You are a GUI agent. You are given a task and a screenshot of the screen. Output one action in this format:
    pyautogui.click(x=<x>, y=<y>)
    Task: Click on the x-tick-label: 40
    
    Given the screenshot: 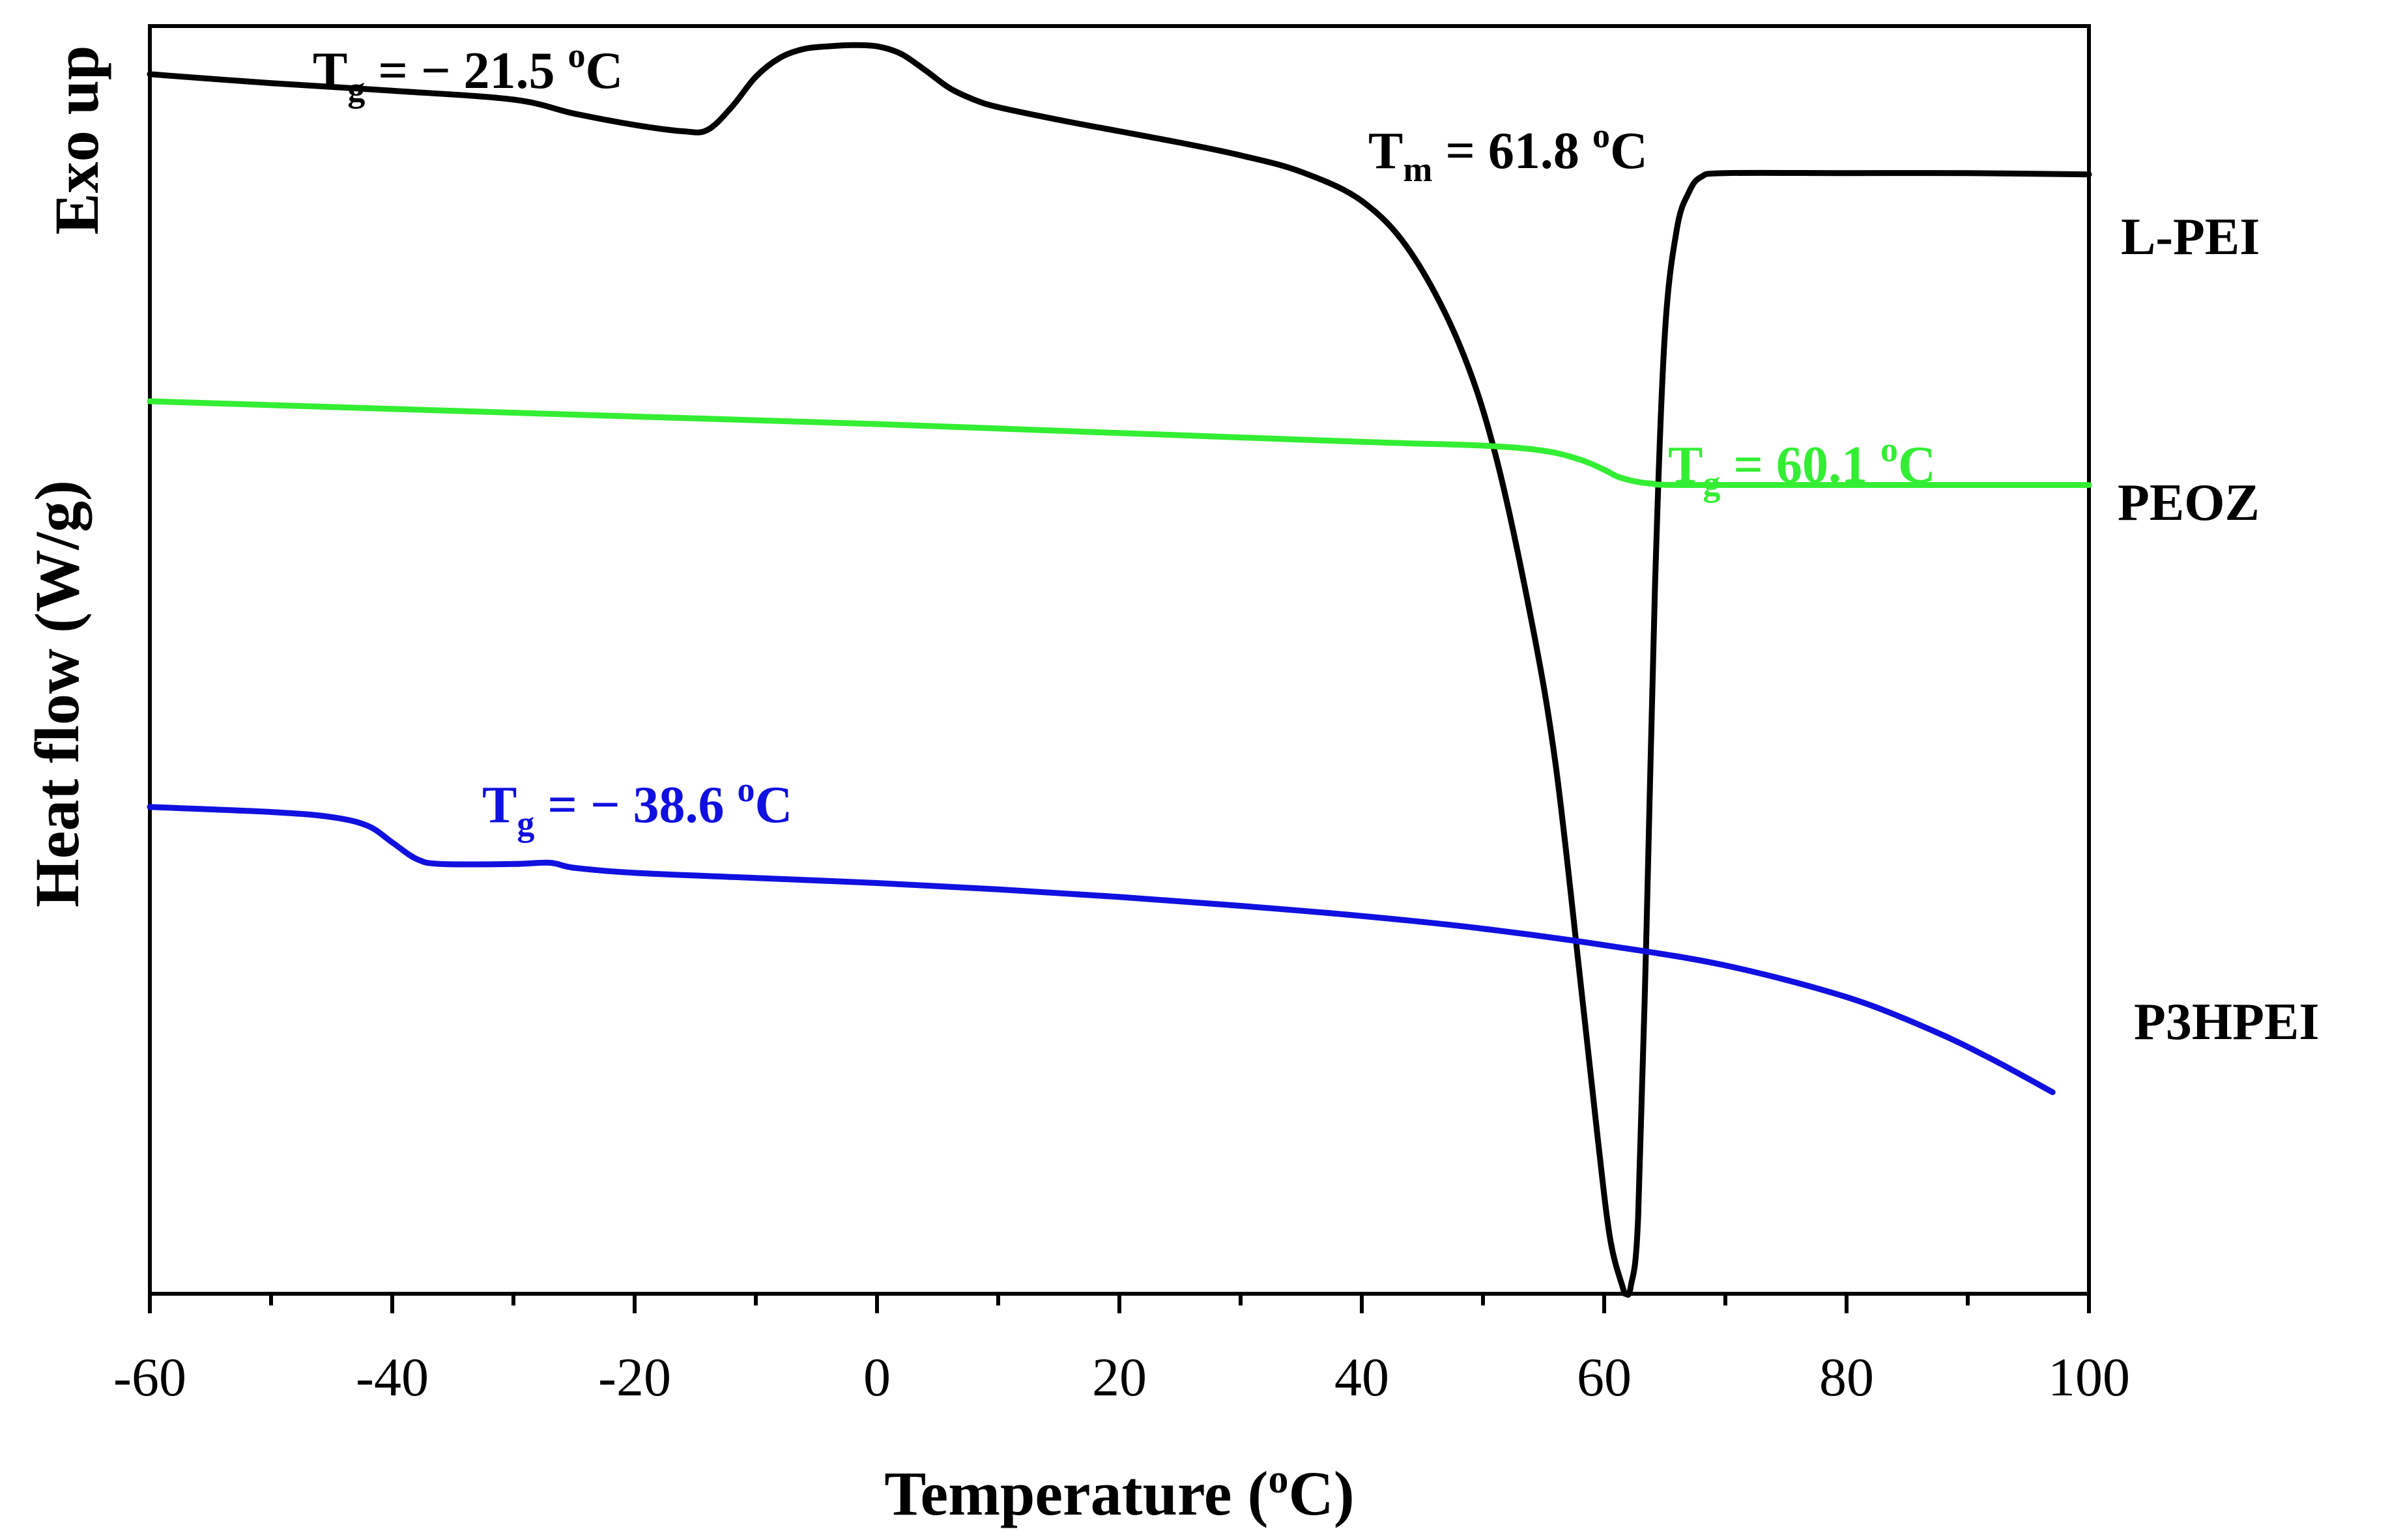 What is the action you would take?
    pyautogui.click(x=1361, y=1377)
    